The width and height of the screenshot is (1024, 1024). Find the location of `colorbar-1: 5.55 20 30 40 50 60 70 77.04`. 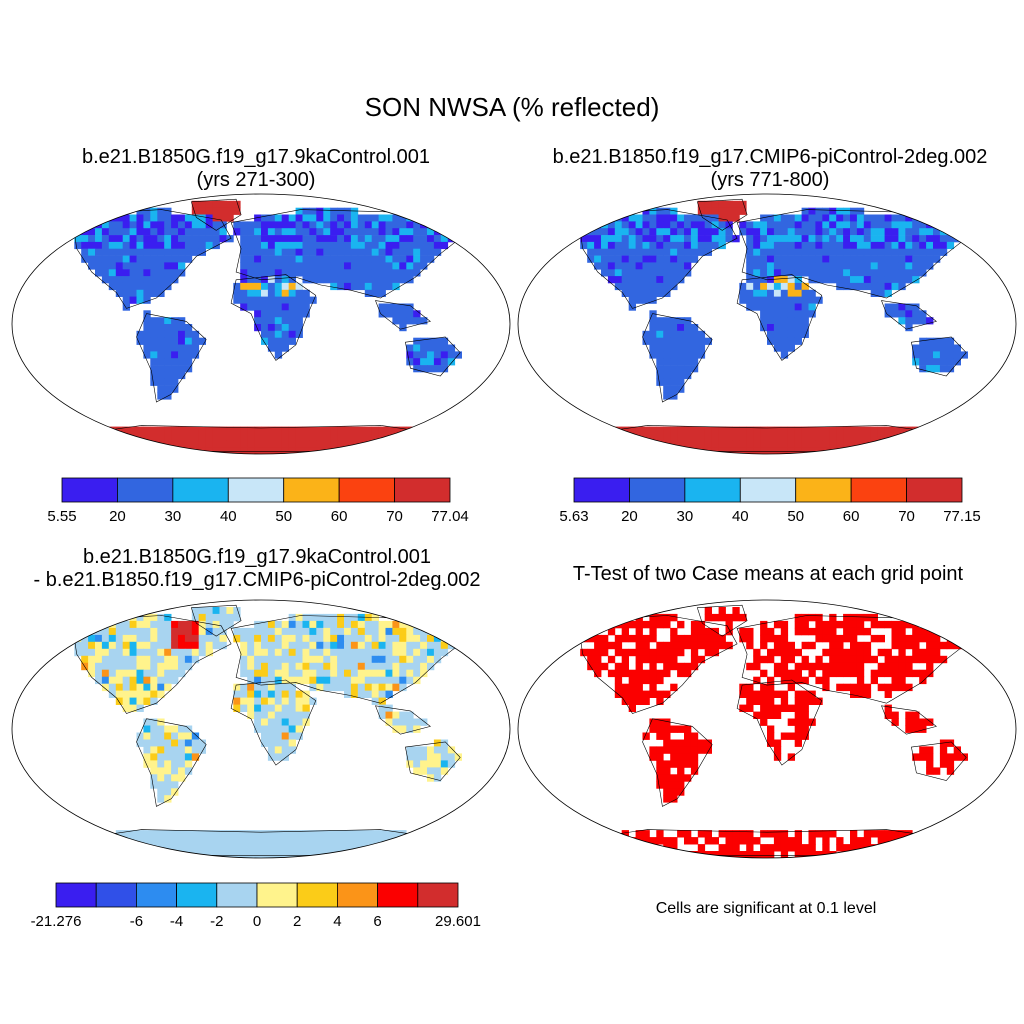

colorbar-1: 5.55 20 30 40 50 60 70 77.04 is located at coordinates (258, 501).